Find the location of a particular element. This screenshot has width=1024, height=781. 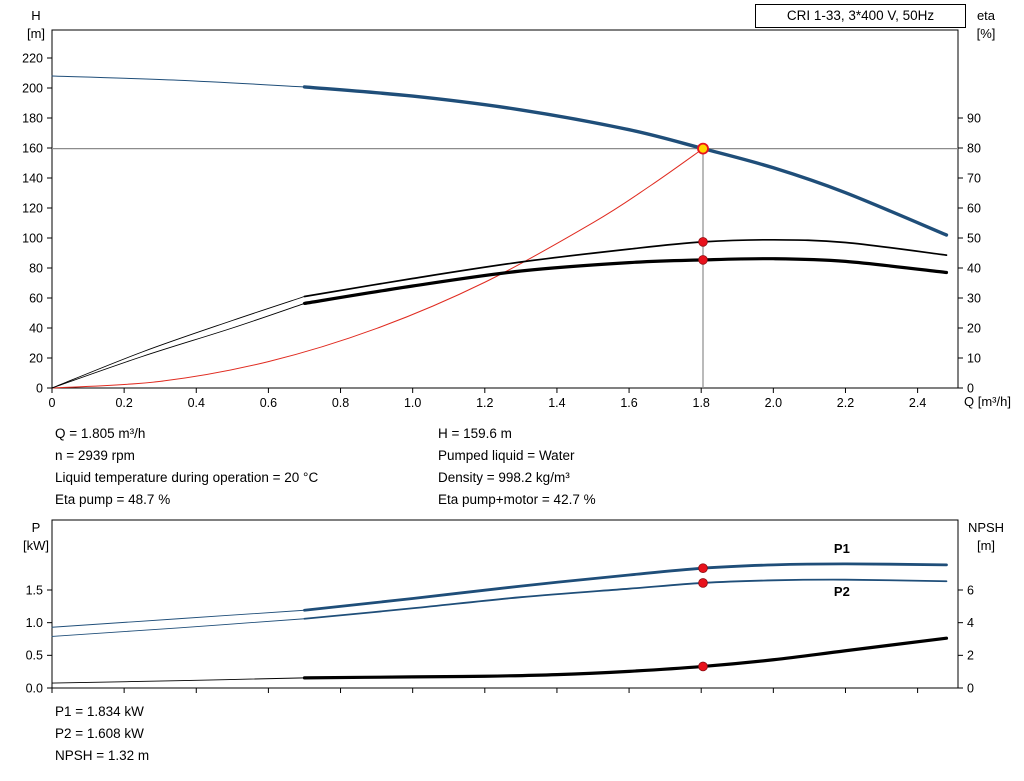

pump-model-label: CRI 1-33, 3*400 V, 50Hz is located at coordinates (860, 15).